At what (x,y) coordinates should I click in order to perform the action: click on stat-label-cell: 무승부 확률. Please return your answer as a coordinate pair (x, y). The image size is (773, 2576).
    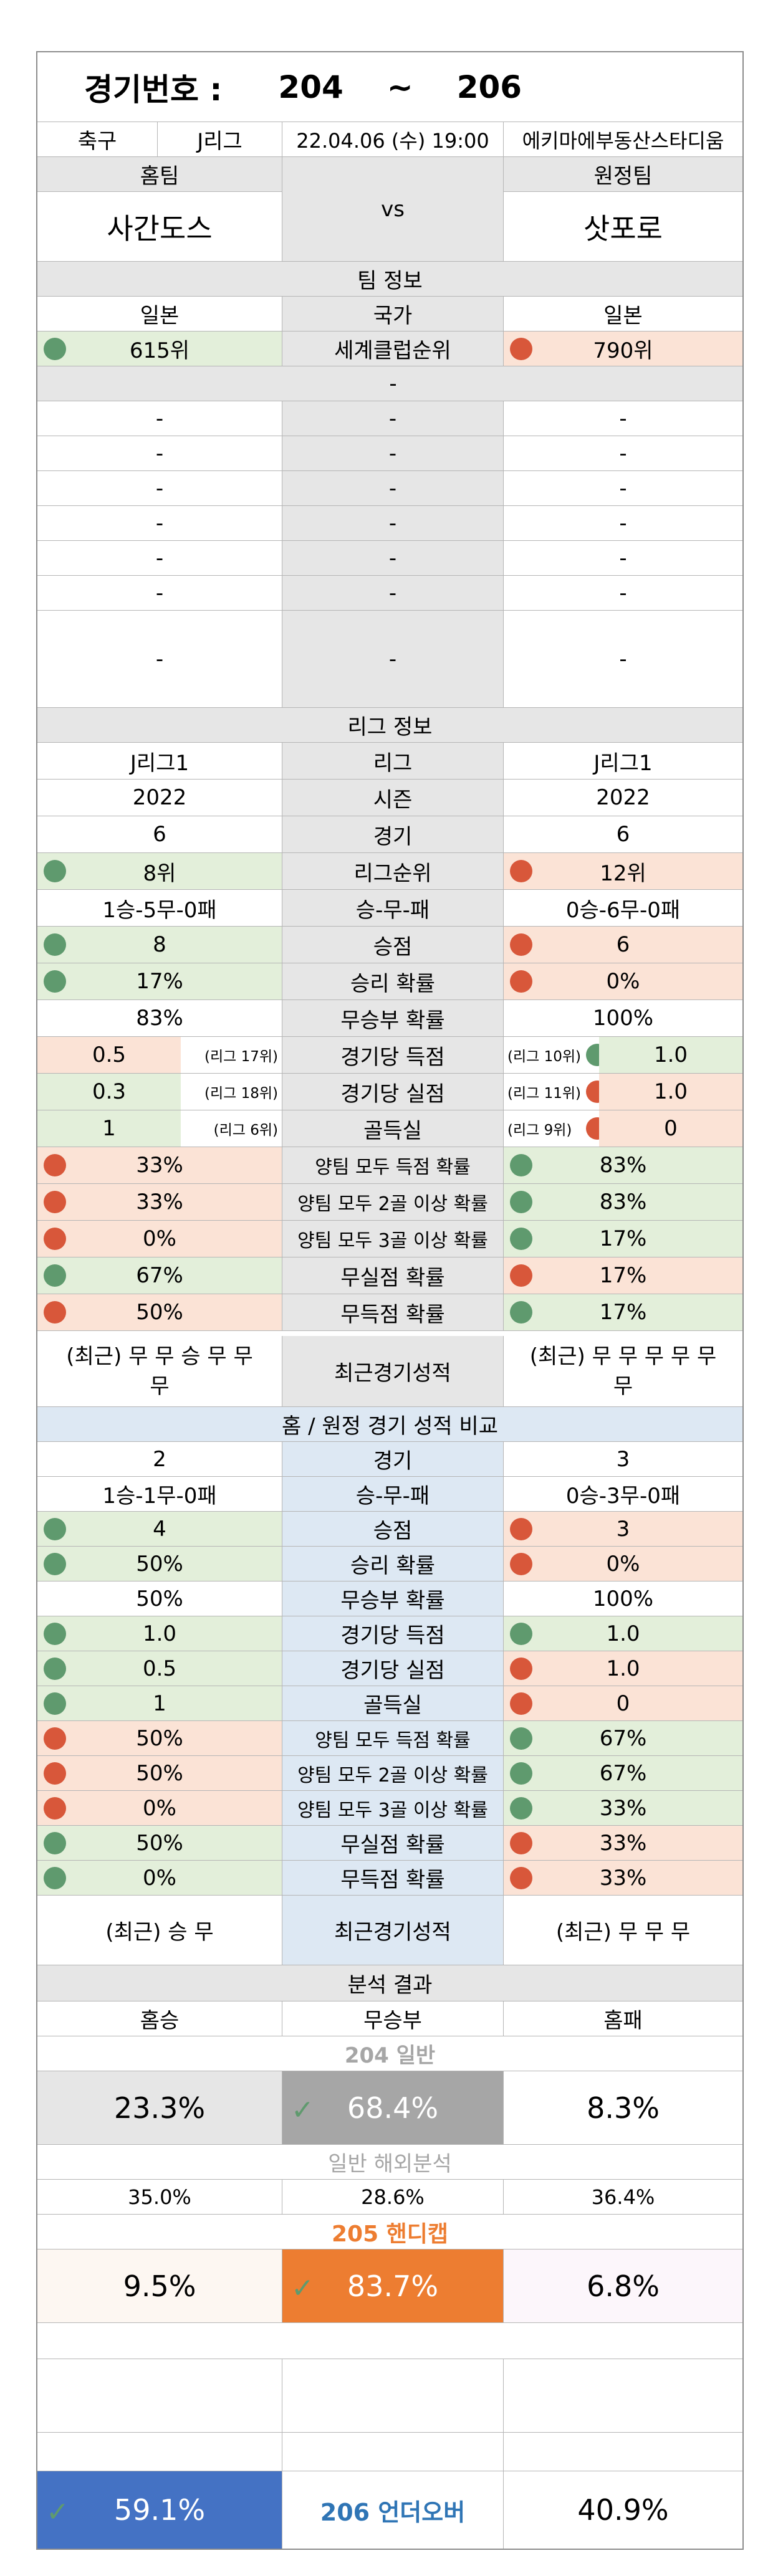
    Looking at the image, I should click on (393, 1599).